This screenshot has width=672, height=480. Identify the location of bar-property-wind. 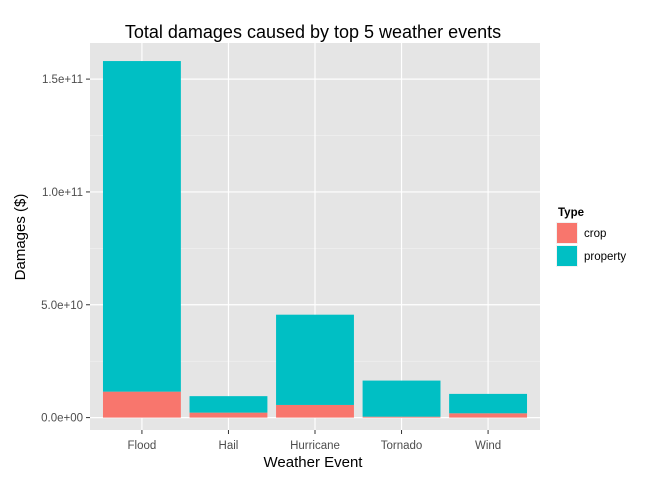
(488, 403).